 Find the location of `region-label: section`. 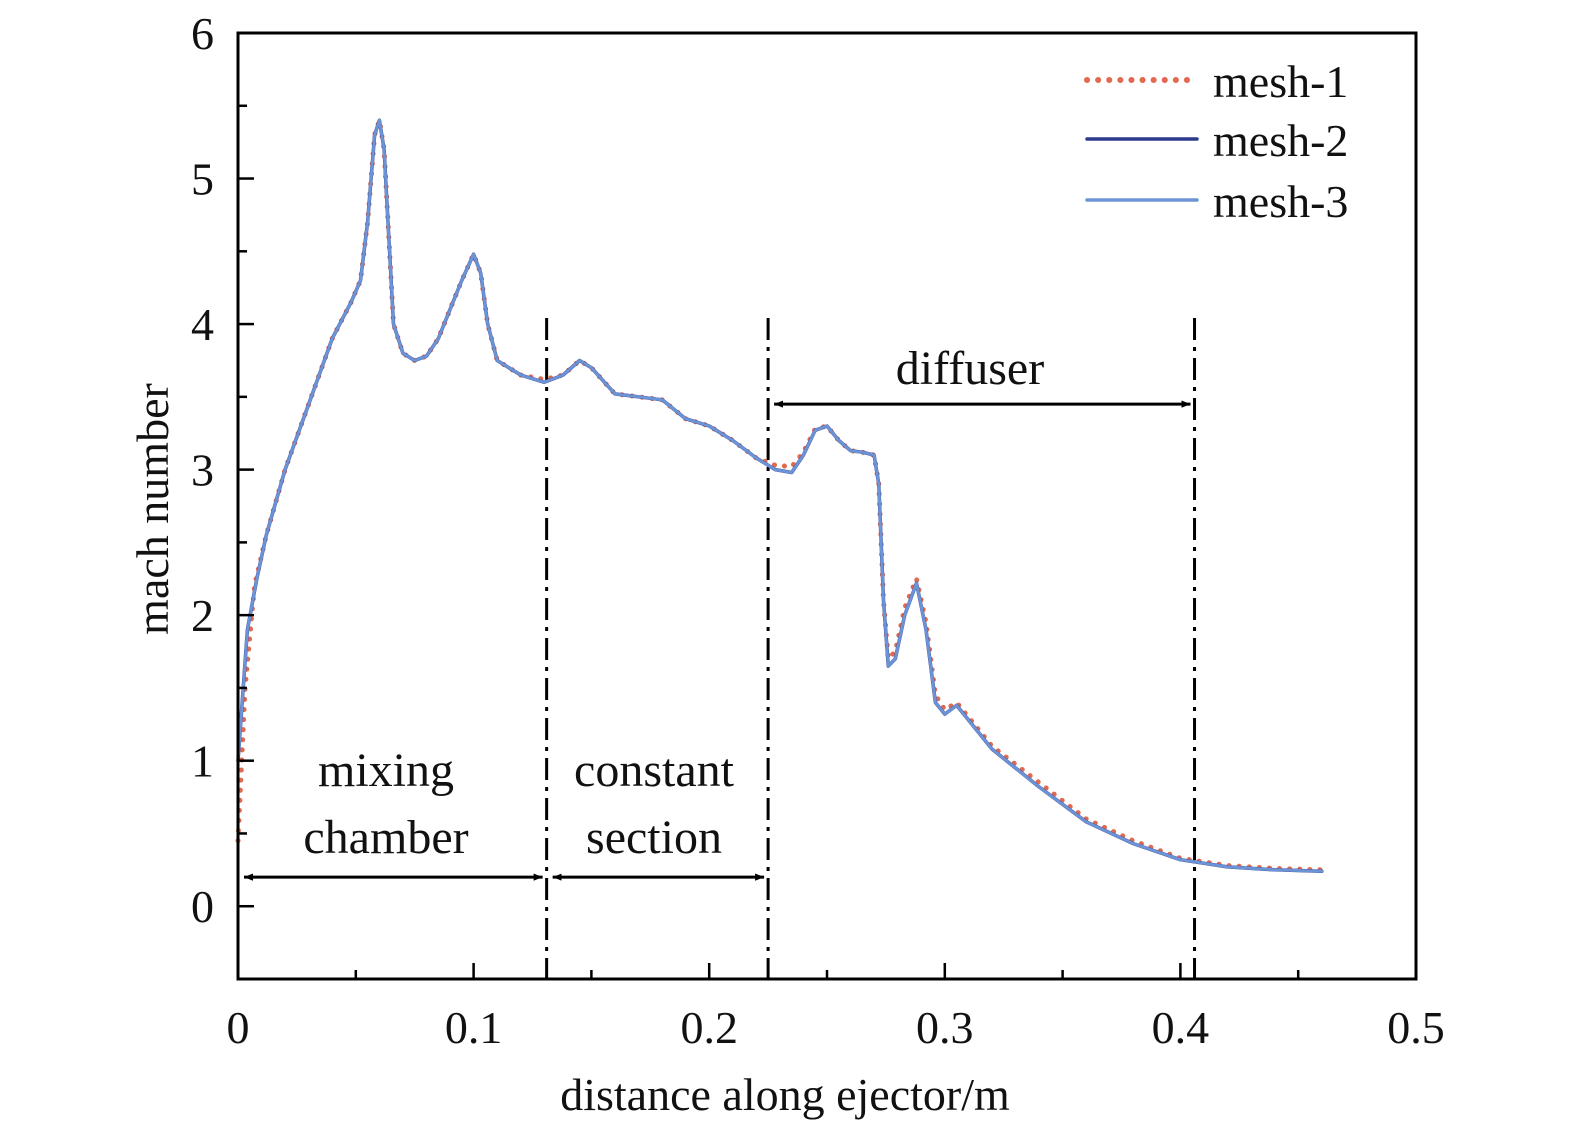

region-label: section is located at coordinates (654, 837).